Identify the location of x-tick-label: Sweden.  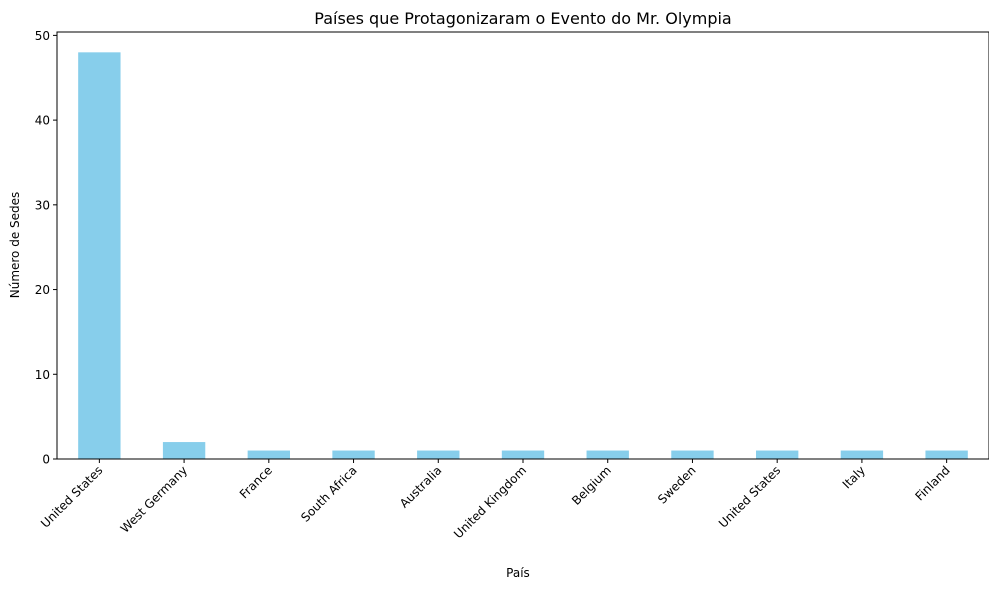
(676, 484).